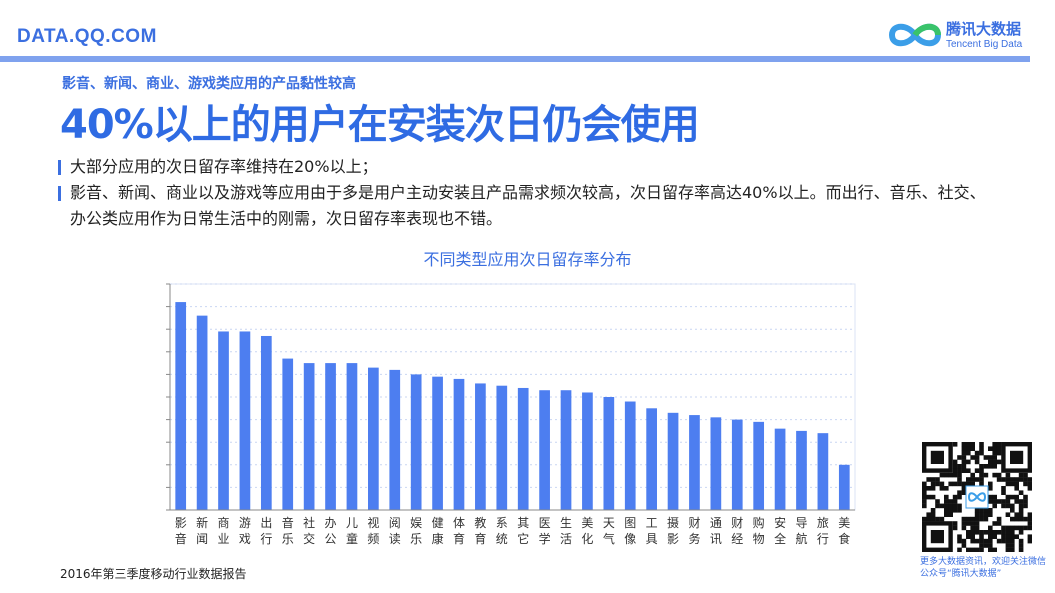 This screenshot has width=1055, height=593. What do you see at coordinates (630, 539) in the screenshot?
I see `x-tick-label: 像` at bounding box center [630, 539].